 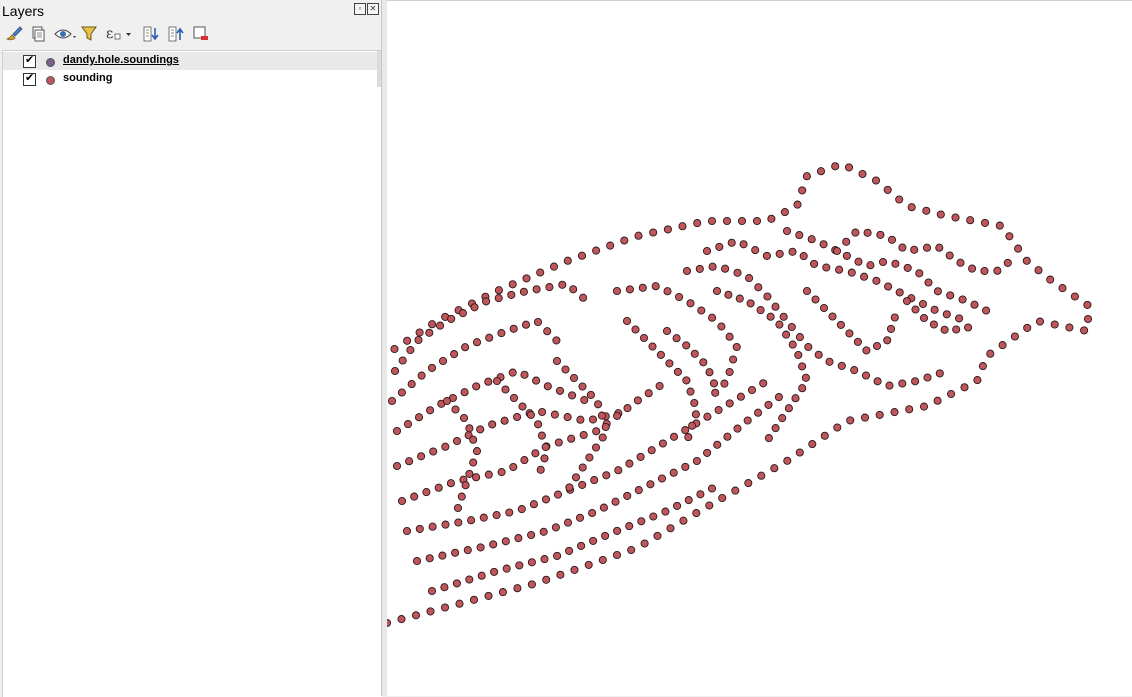 I want to click on filter-by-expression-button: ε, so click(x=119, y=34).